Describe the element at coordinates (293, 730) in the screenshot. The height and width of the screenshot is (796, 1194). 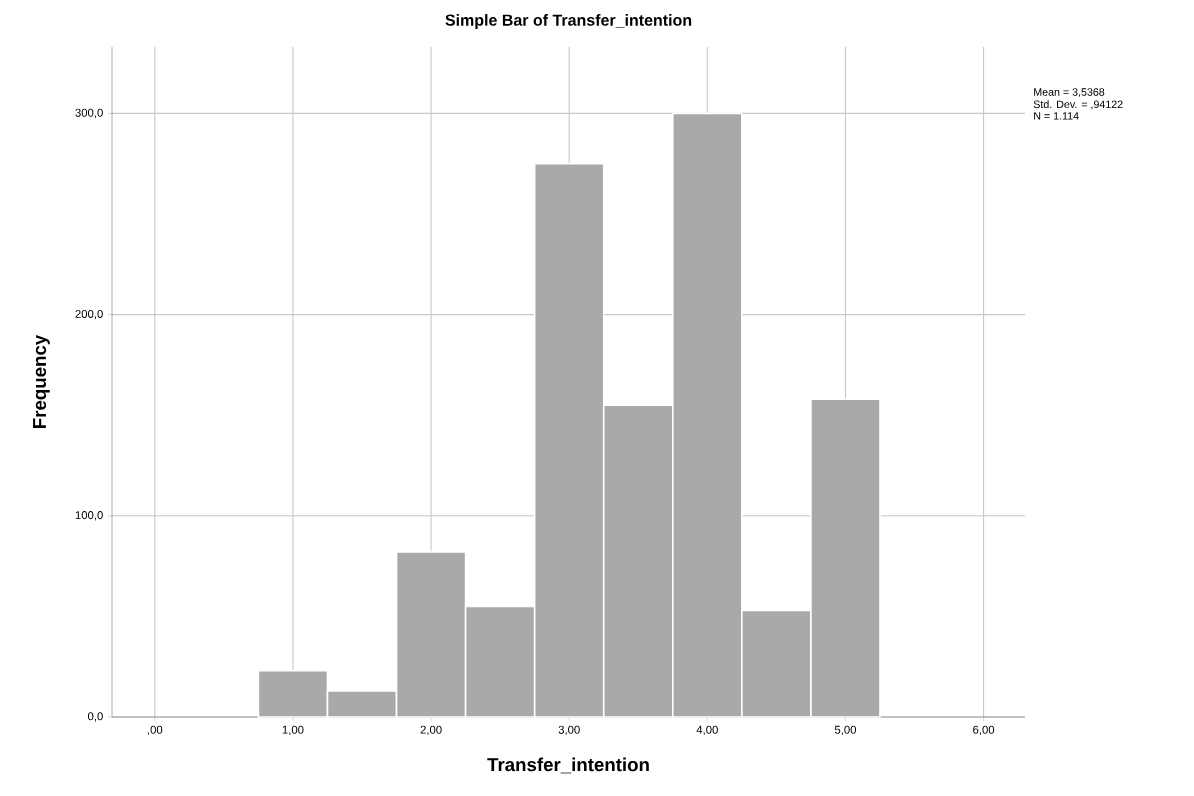
I see `x-tick-label: 1,00` at that location.